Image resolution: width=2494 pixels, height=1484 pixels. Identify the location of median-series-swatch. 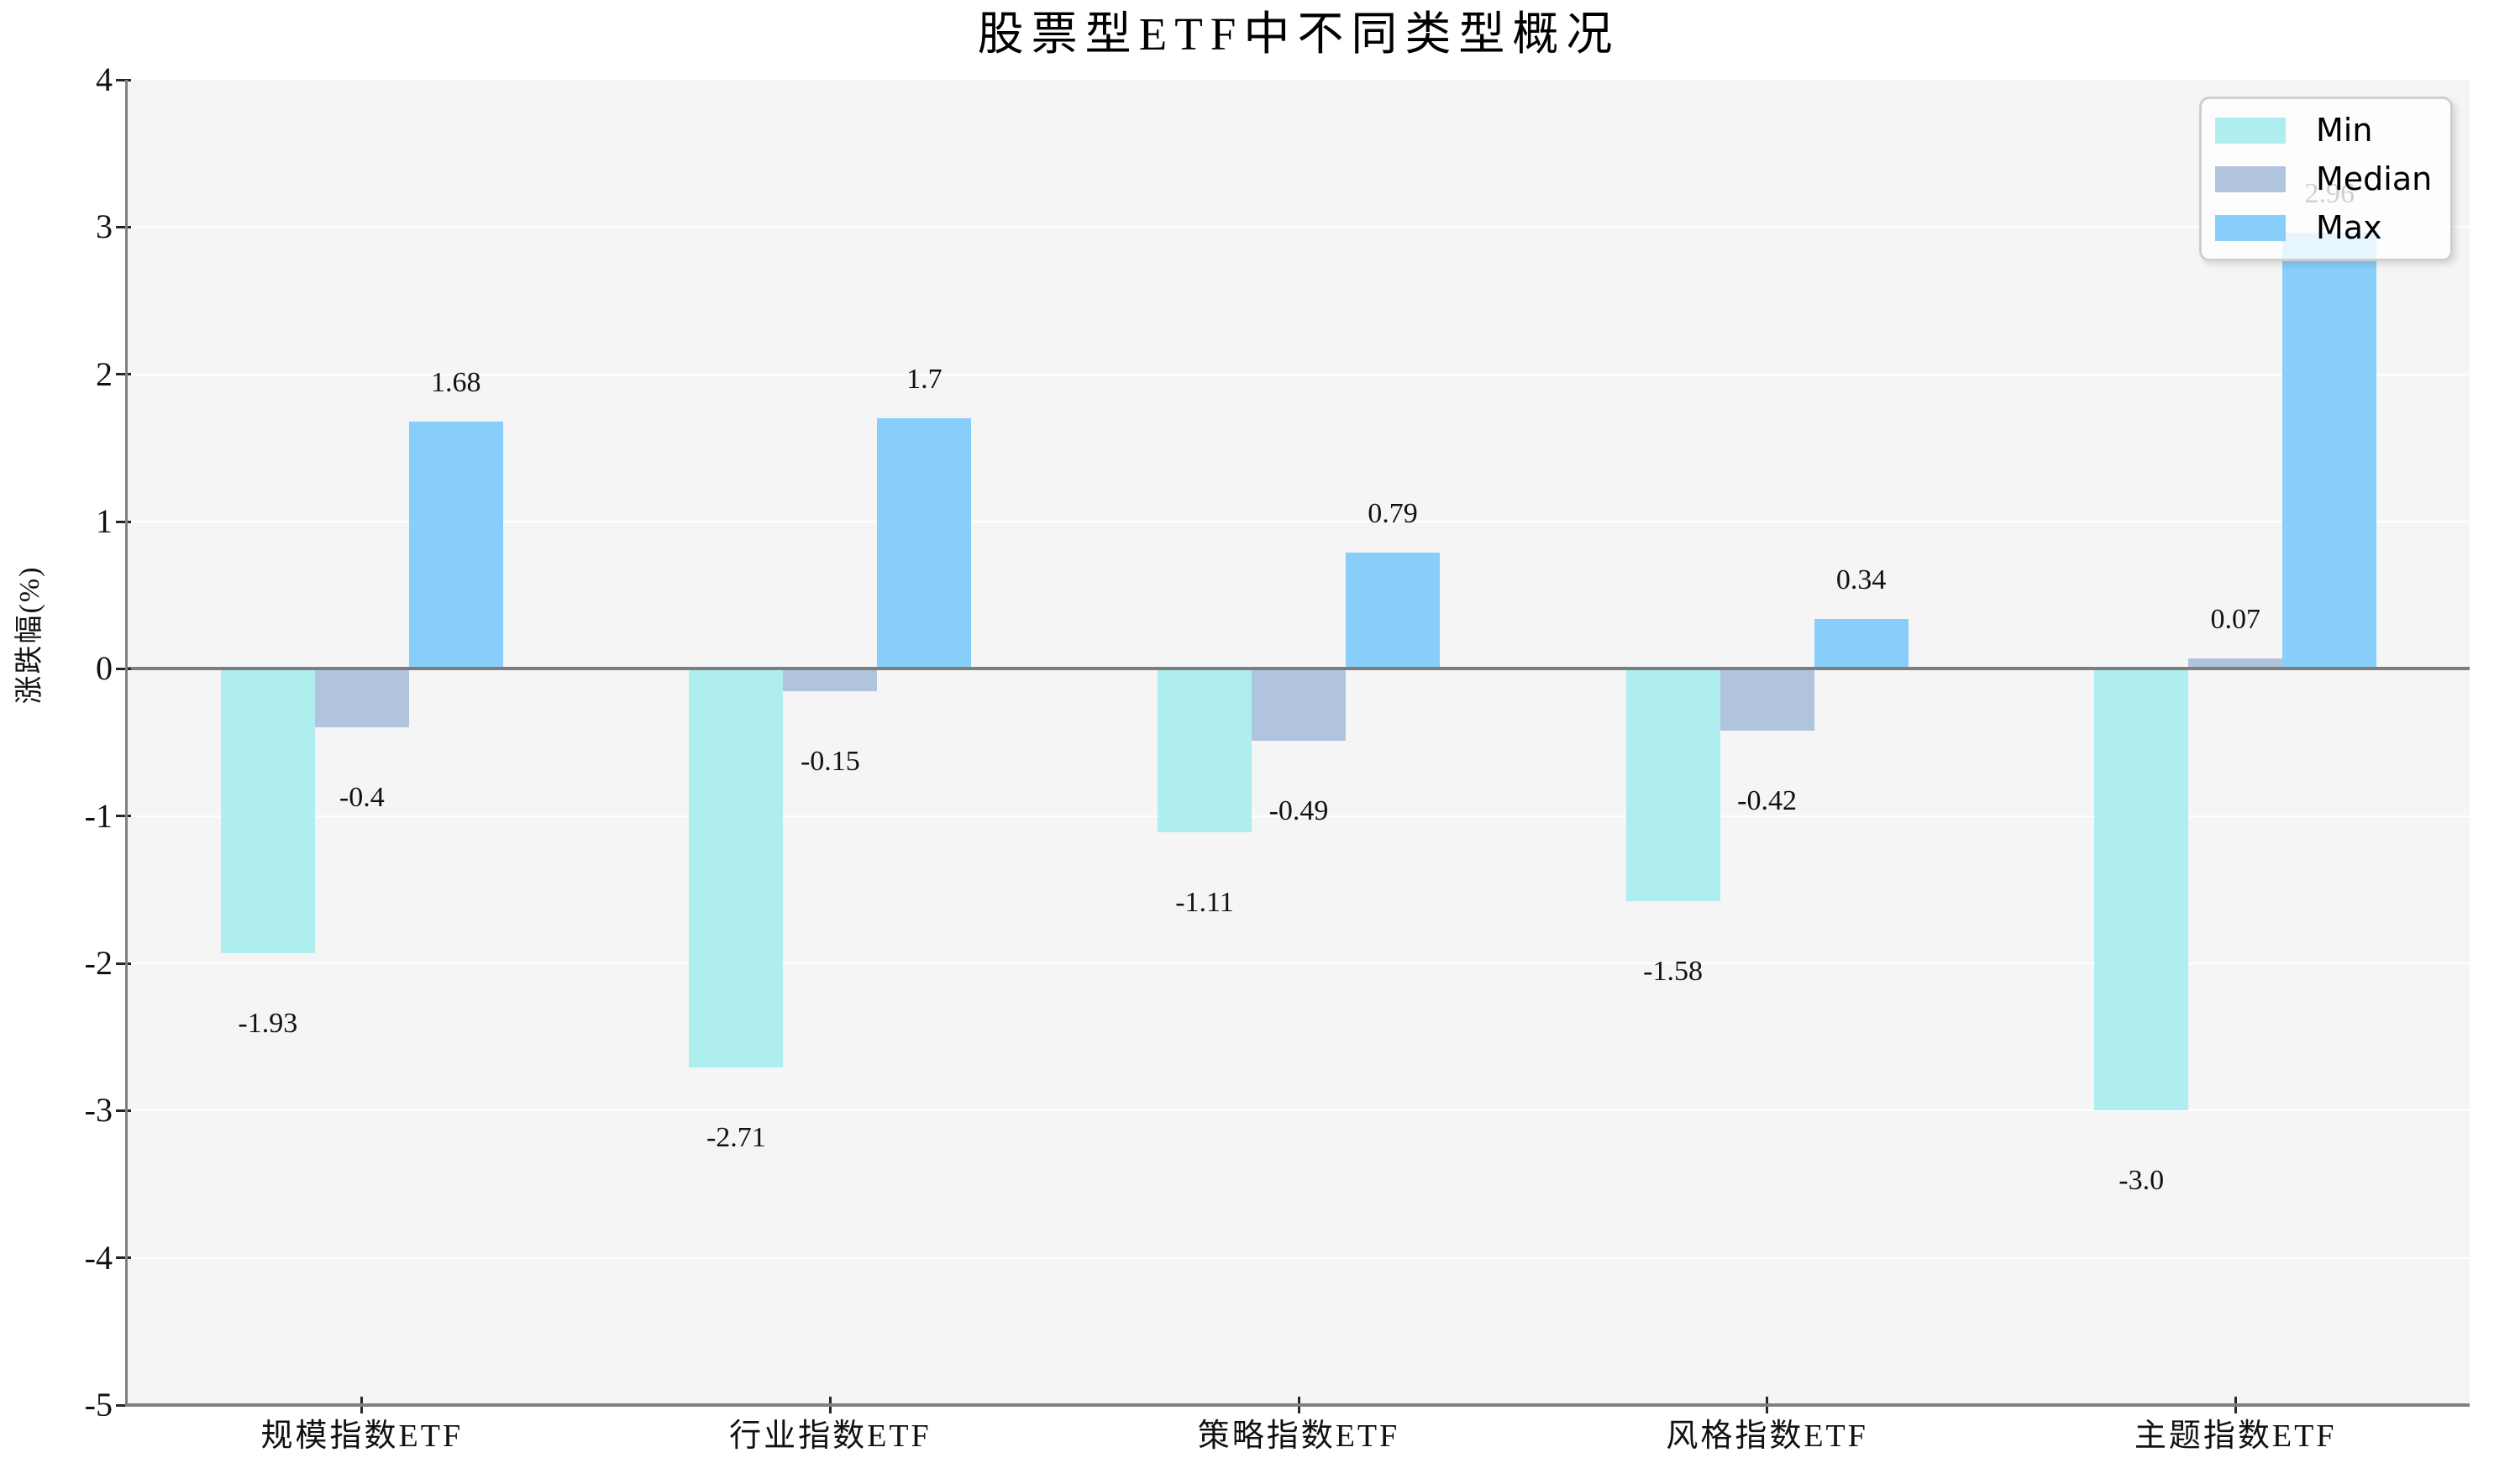
(2250, 179).